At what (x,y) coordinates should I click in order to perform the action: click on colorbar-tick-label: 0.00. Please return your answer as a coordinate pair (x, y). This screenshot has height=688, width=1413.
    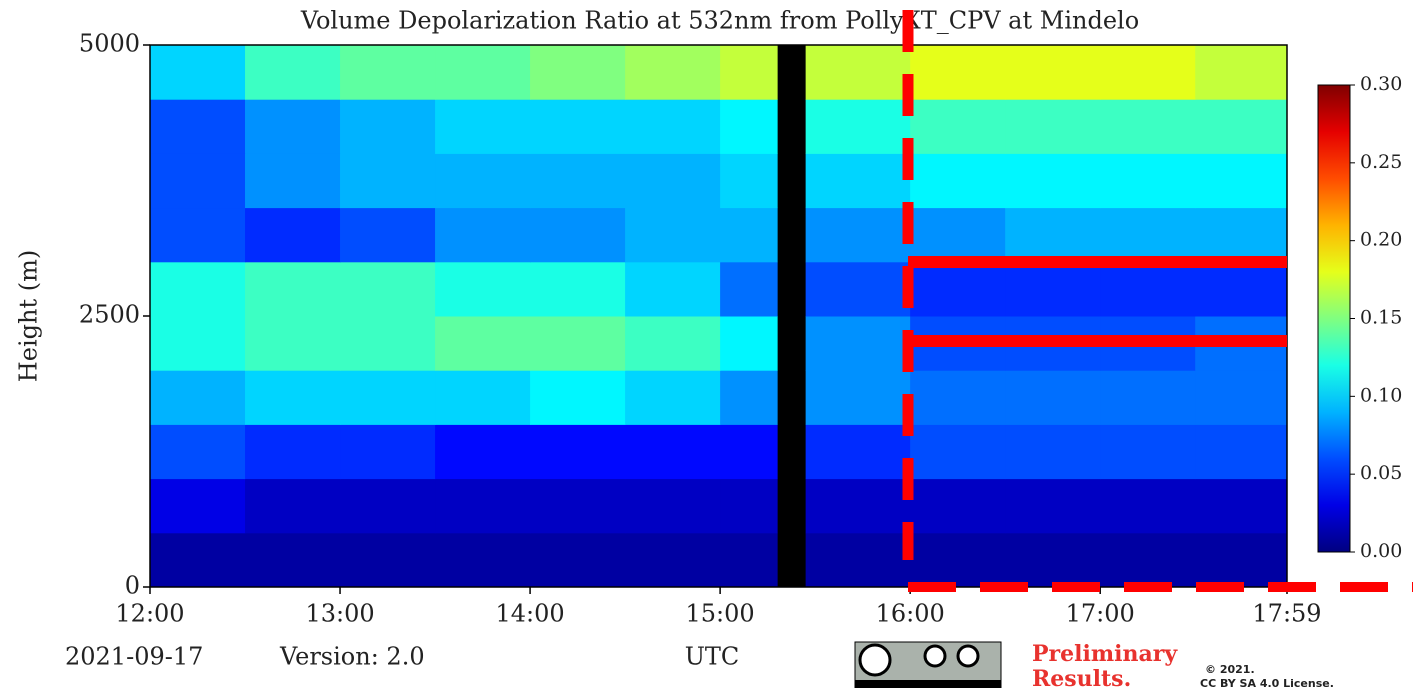
    Looking at the image, I should click on (1381, 551).